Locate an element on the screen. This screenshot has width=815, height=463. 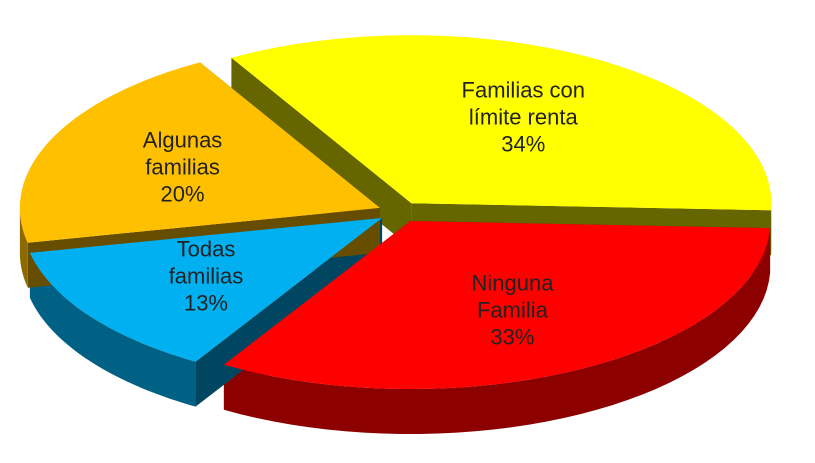
value-label: 20% is located at coordinates (182, 194).